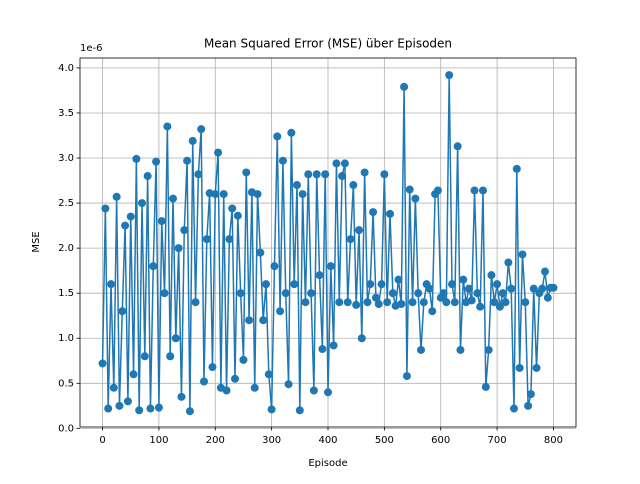  I want to click on y-tick-label: 2.5, so click(66, 203).